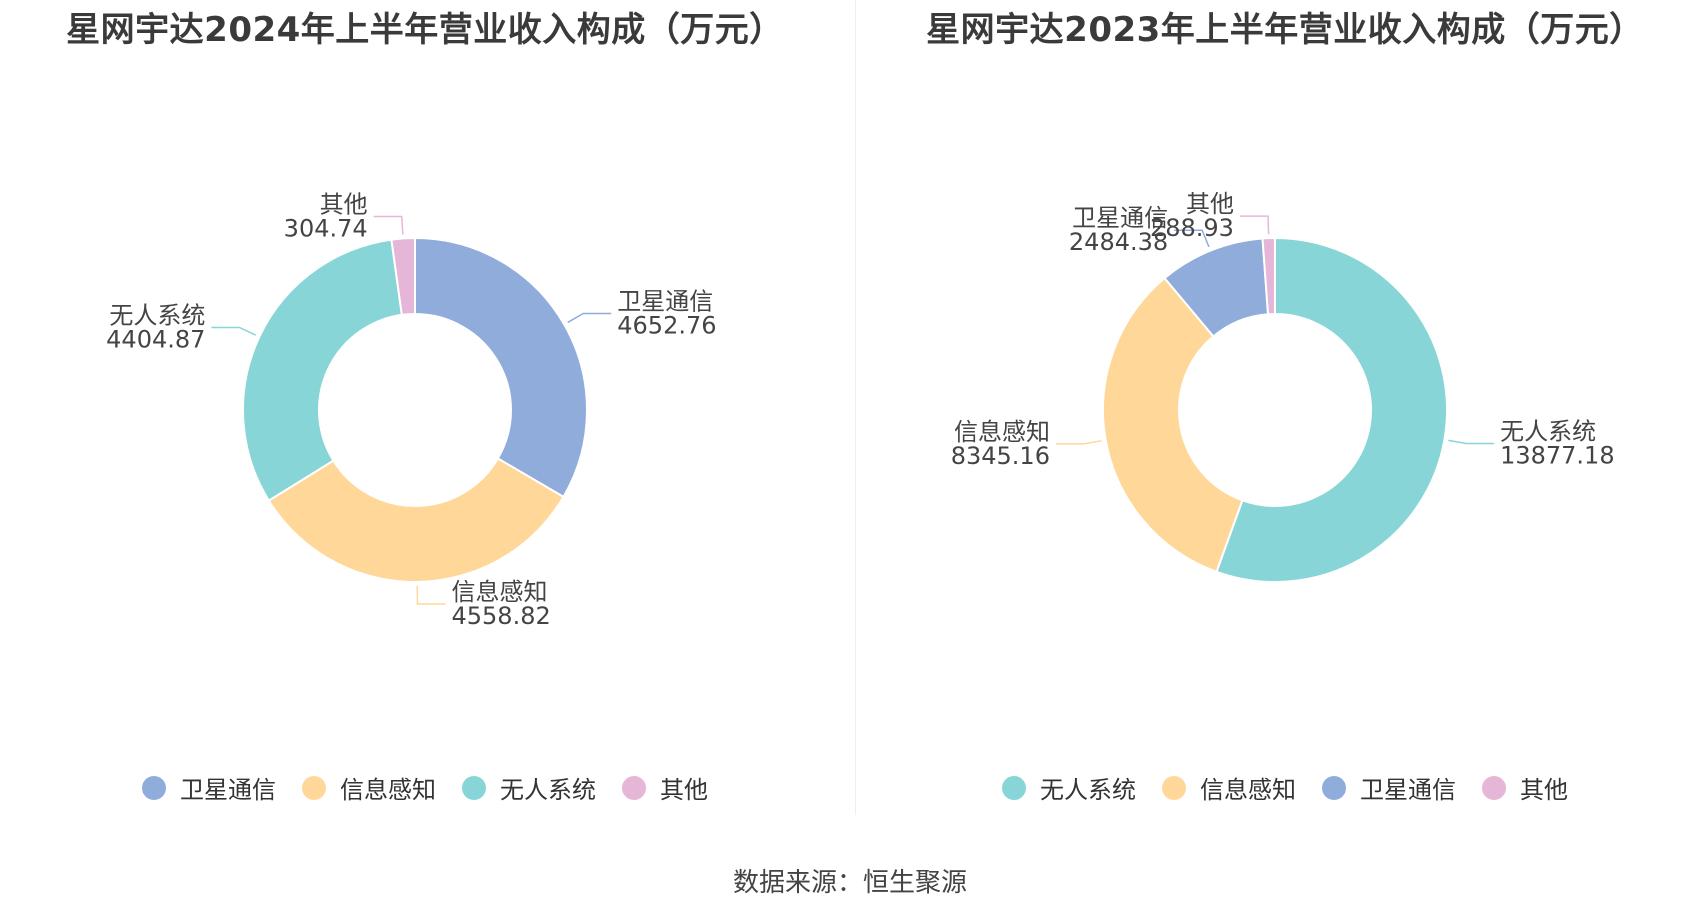 This screenshot has height=918, width=1700. Describe the element at coordinates (855, 407) in the screenshot. I see `panel-divider` at that location.